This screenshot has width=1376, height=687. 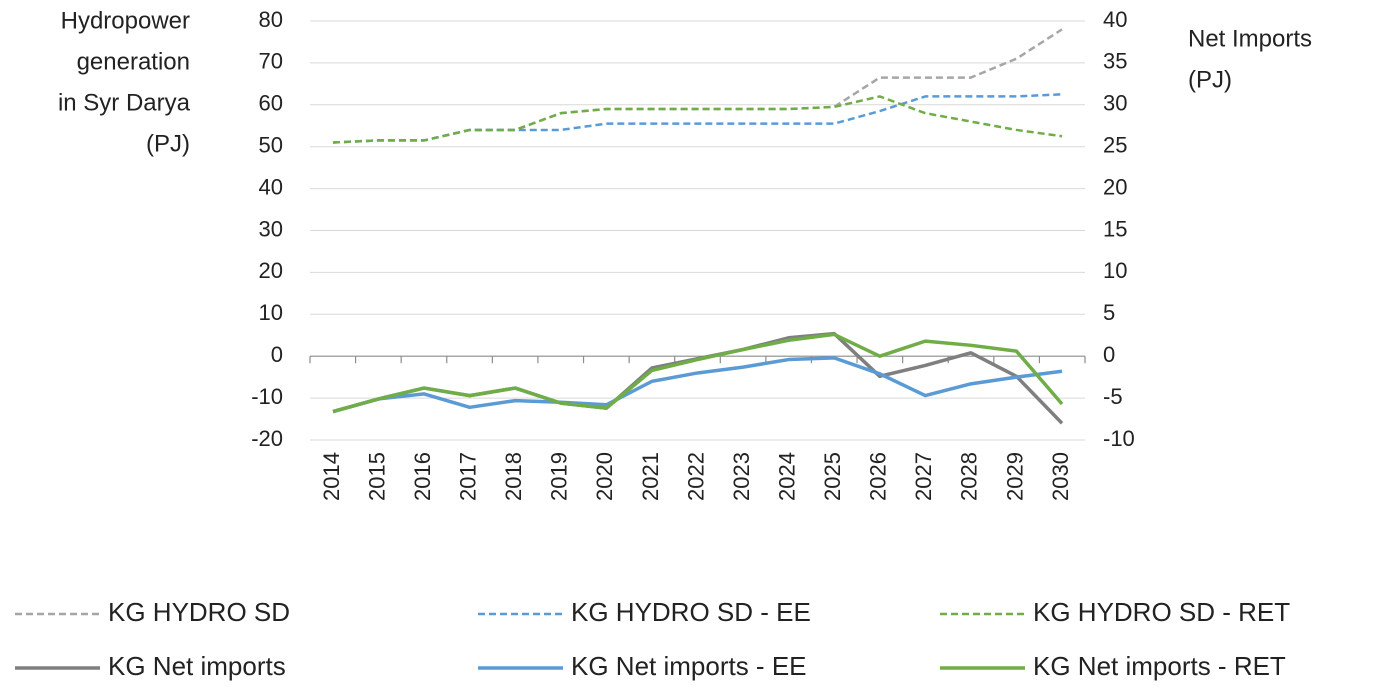 What do you see at coordinates (1109, 312) in the screenshot?
I see `y2-tick-label: 5` at bounding box center [1109, 312].